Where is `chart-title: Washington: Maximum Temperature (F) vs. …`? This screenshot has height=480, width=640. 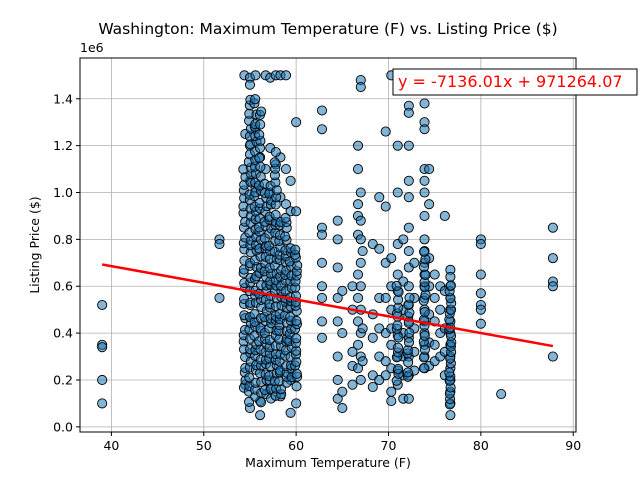
chart-title: Washington: Maximum Temperature (F) vs. … is located at coordinates (327, 29).